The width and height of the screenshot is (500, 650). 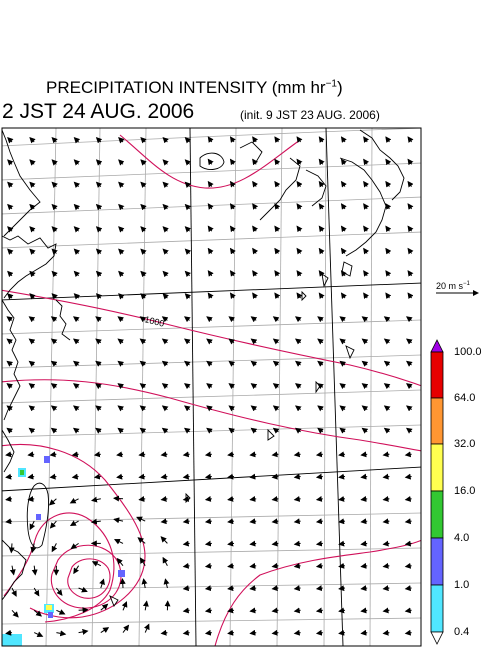 What do you see at coordinates (155, 321) in the screenshot?
I see `isobar-label-1000: 1000` at bounding box center [155, 321].